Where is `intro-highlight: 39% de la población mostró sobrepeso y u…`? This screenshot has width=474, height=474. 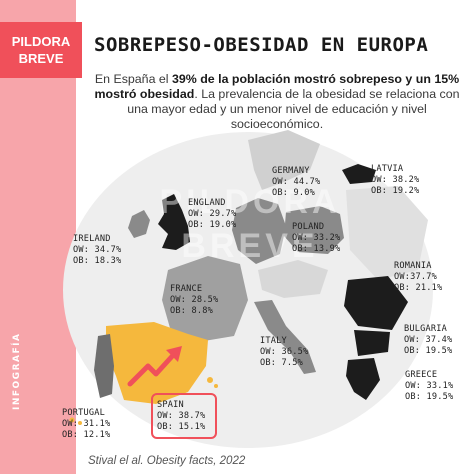
intro-highlight: 39% de la población mostró sobrepeso y u… is located at coordinates (277, 86).